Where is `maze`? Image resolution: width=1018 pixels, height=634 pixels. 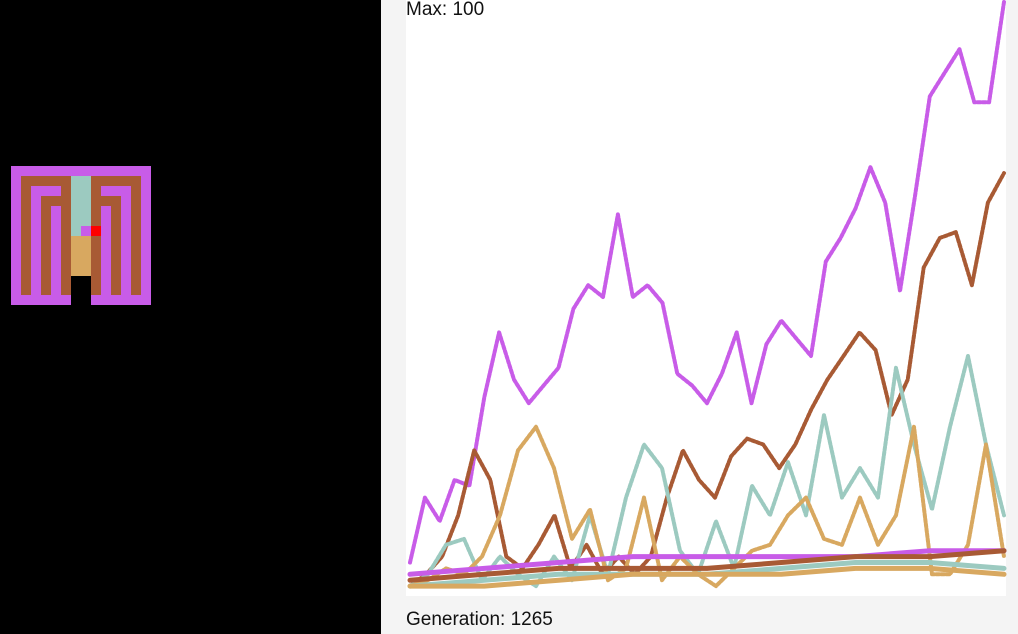
maze is located at coordinates (81, 235).